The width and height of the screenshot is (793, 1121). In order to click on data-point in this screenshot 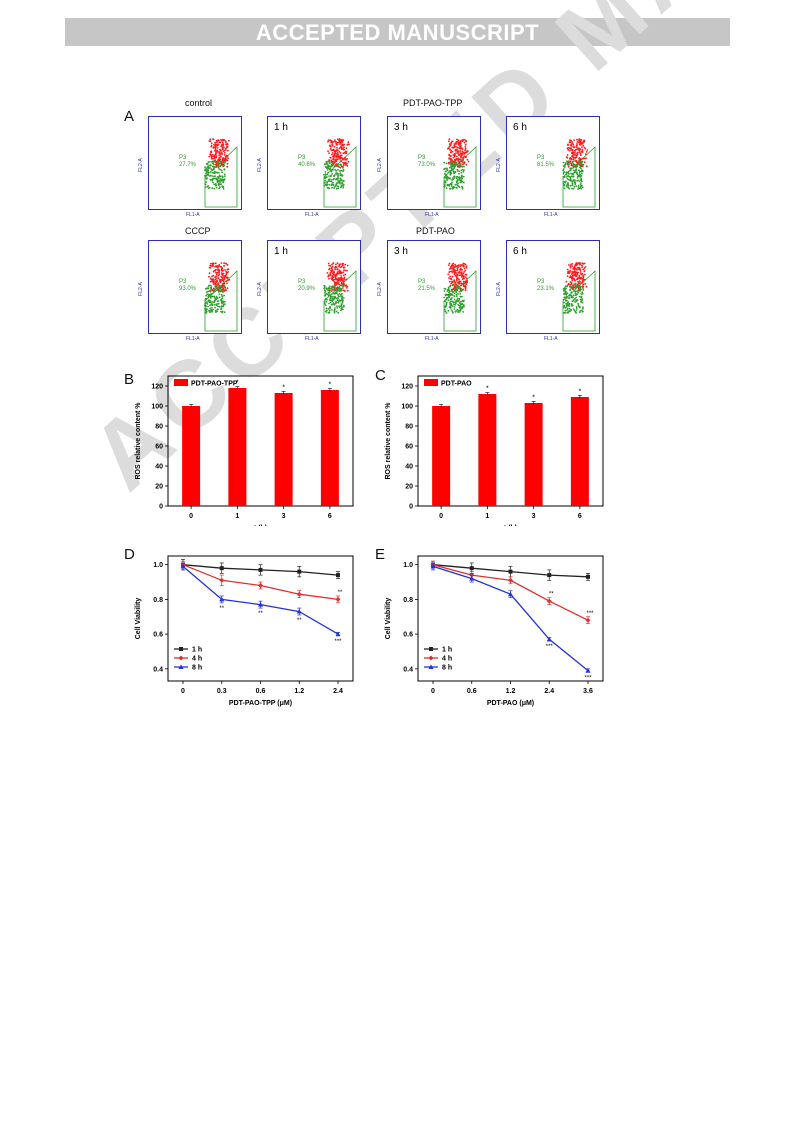, I will do `click(338, 575)`.